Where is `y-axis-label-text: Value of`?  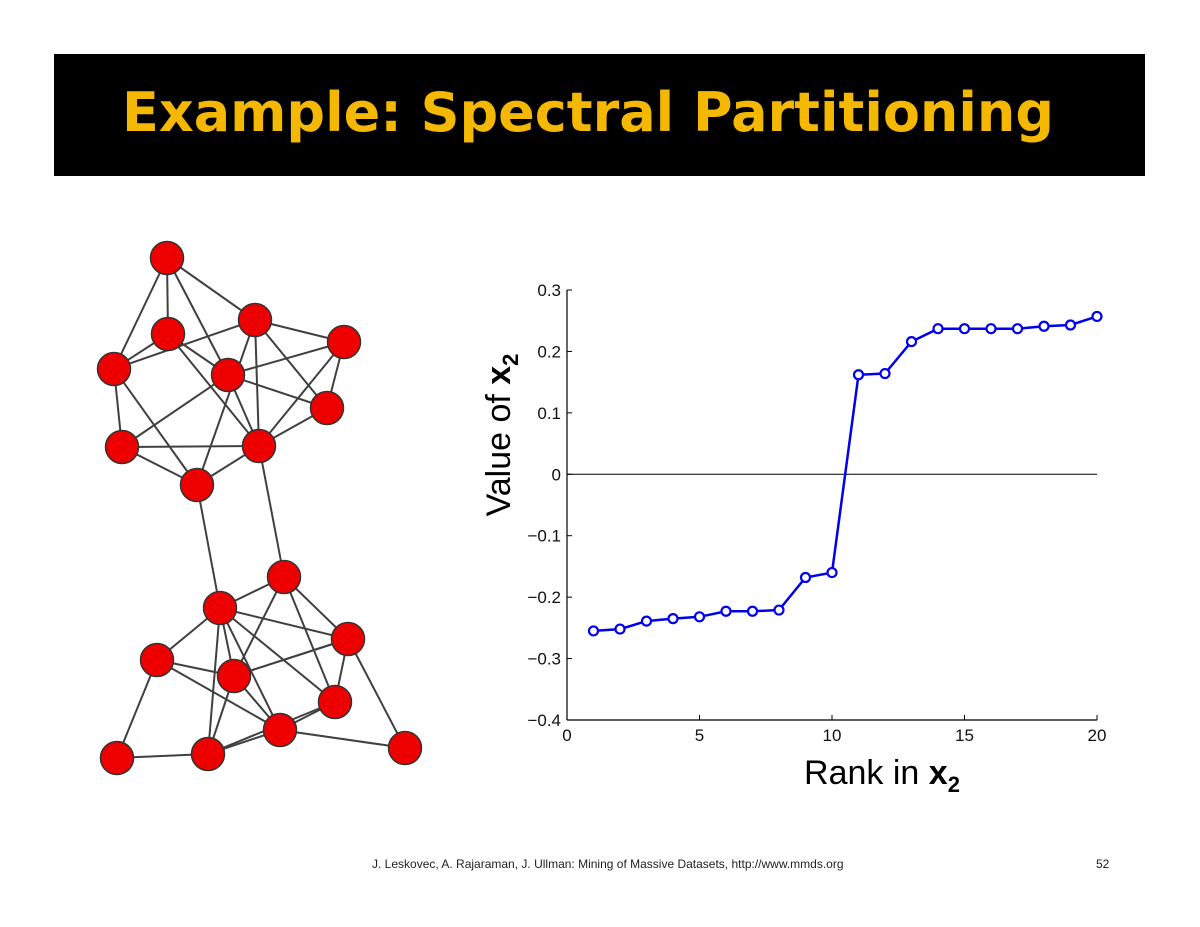
y-axis-label-text: Value of is located at coordinates (499, 451).